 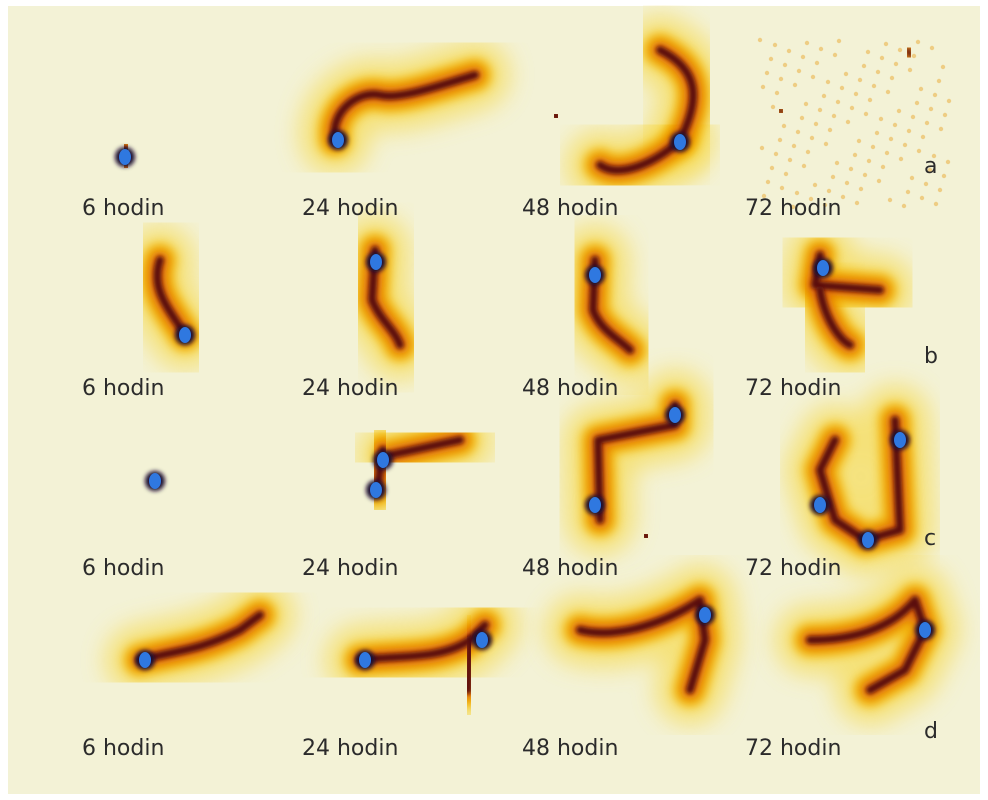 I want to click on row-letter: c, so click(x=930, y=538).